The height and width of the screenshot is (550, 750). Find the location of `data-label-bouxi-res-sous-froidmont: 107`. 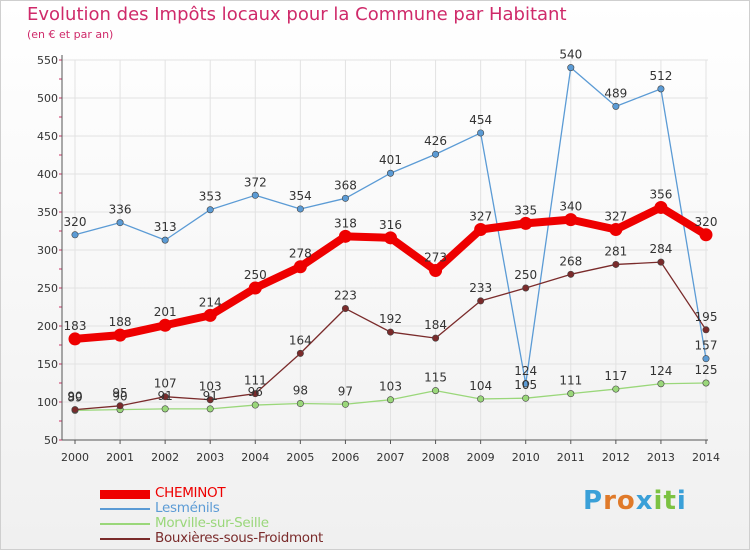

data-label-bouxi-res-sous-froidmont: 107 is located at coordinates (165, 384).